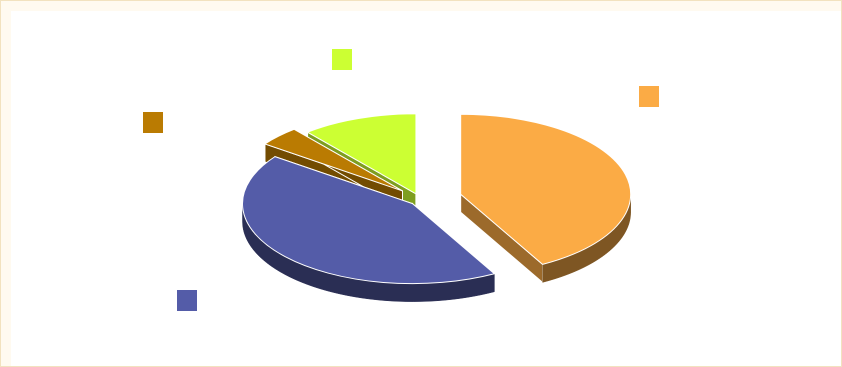 The height and width of the screenshot is (367, 842). Describe the element at coordinates (333, 160) in the screenshot. I see `pie-slice-3-top` at that location.